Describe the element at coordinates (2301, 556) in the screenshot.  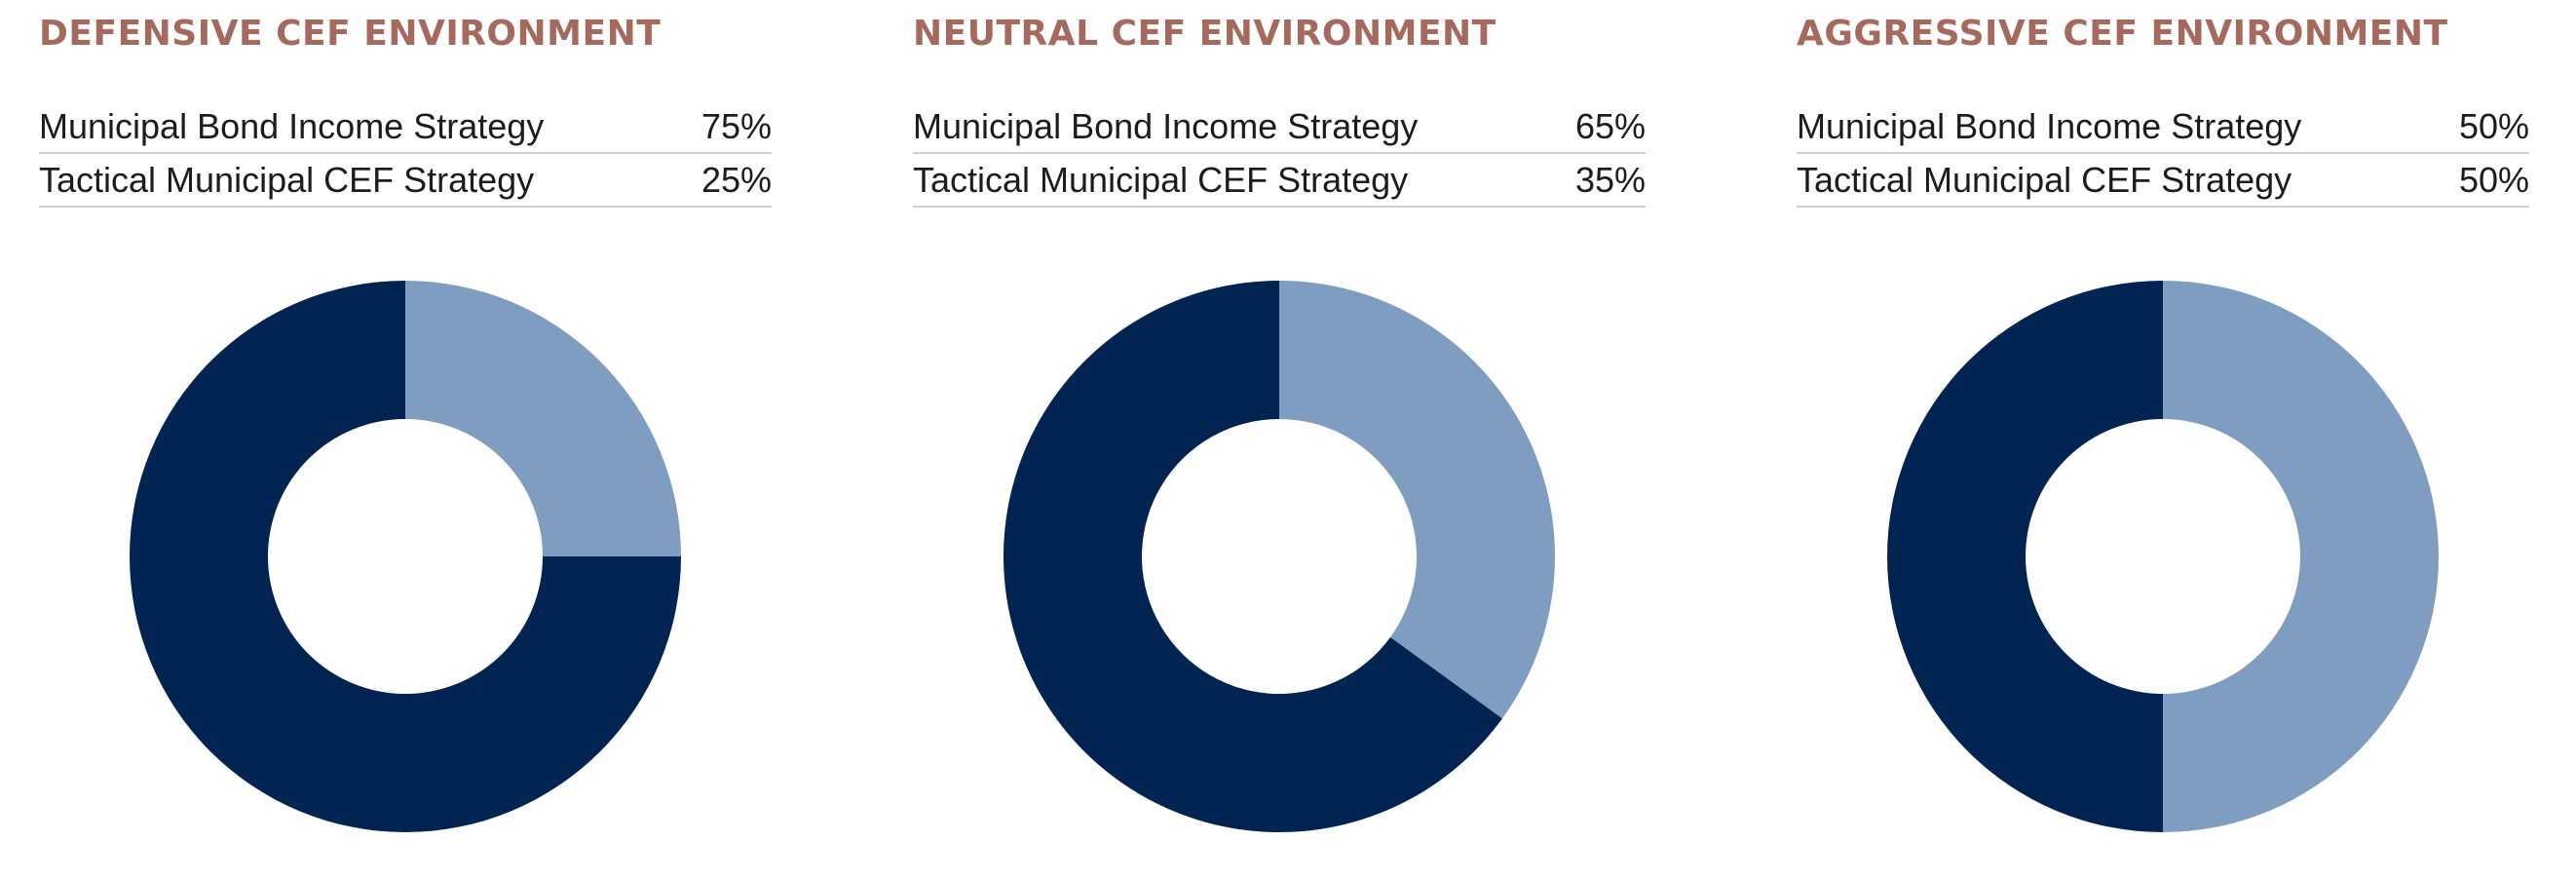
I see `aggressive-tactical-cef-slice` at that location.